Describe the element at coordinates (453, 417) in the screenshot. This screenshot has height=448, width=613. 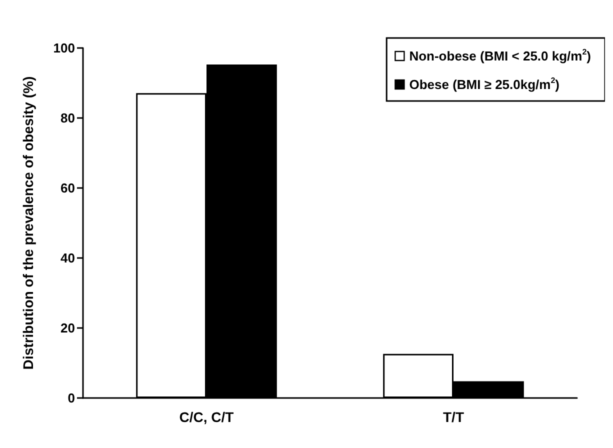
I see `x-tick-label: T/T` at that location.